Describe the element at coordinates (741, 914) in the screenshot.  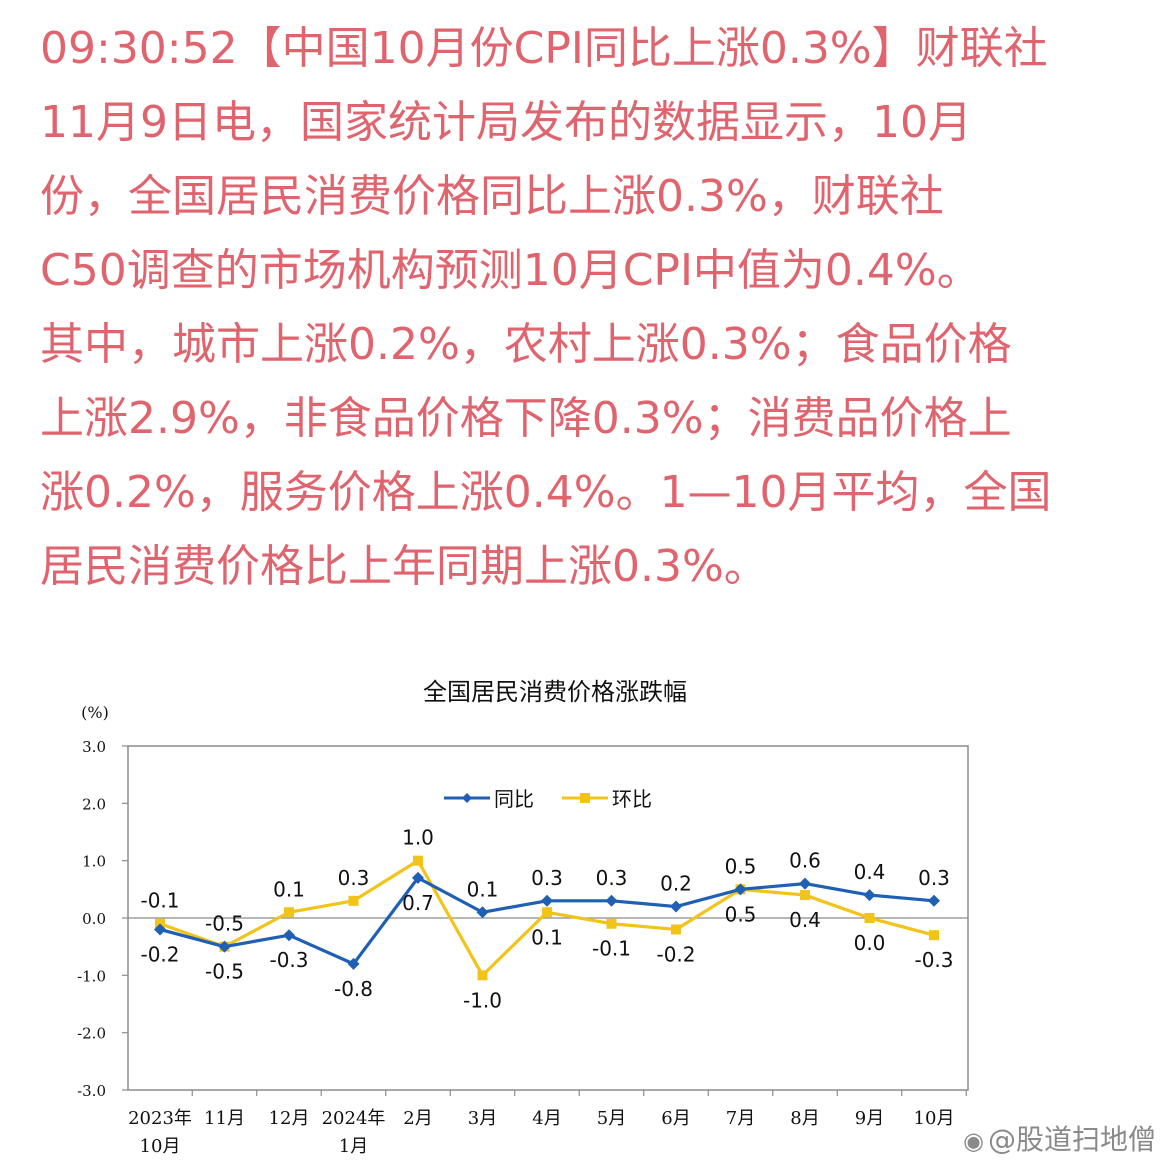
I see `data-label-mom: 0.5` at that location.